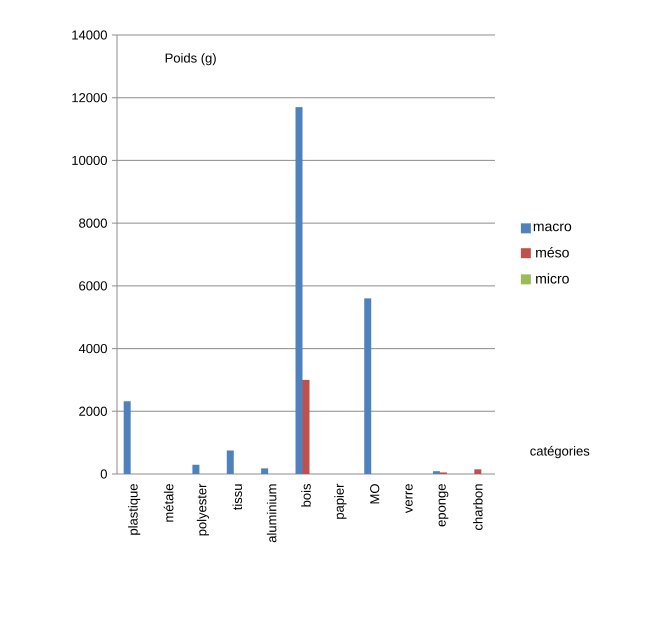  What do you see at coordinates (560, 452) in the screenshot?
I see `x-axis-title: catégories` at bounding box center [560, 452].